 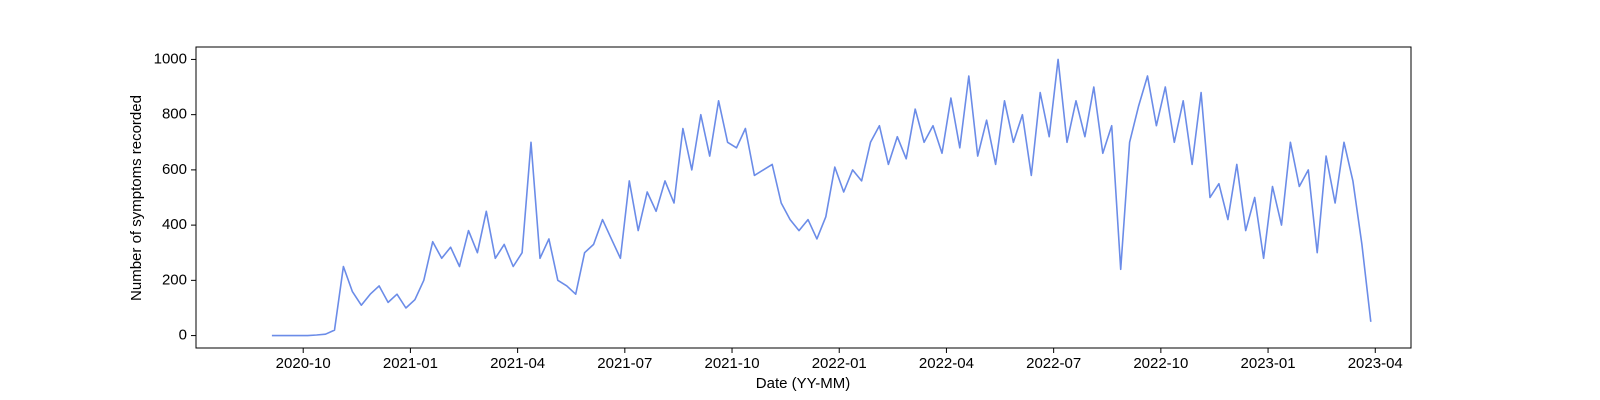 I want to click on x-tick-label: 2022-10, so click(x=1160, y=363).